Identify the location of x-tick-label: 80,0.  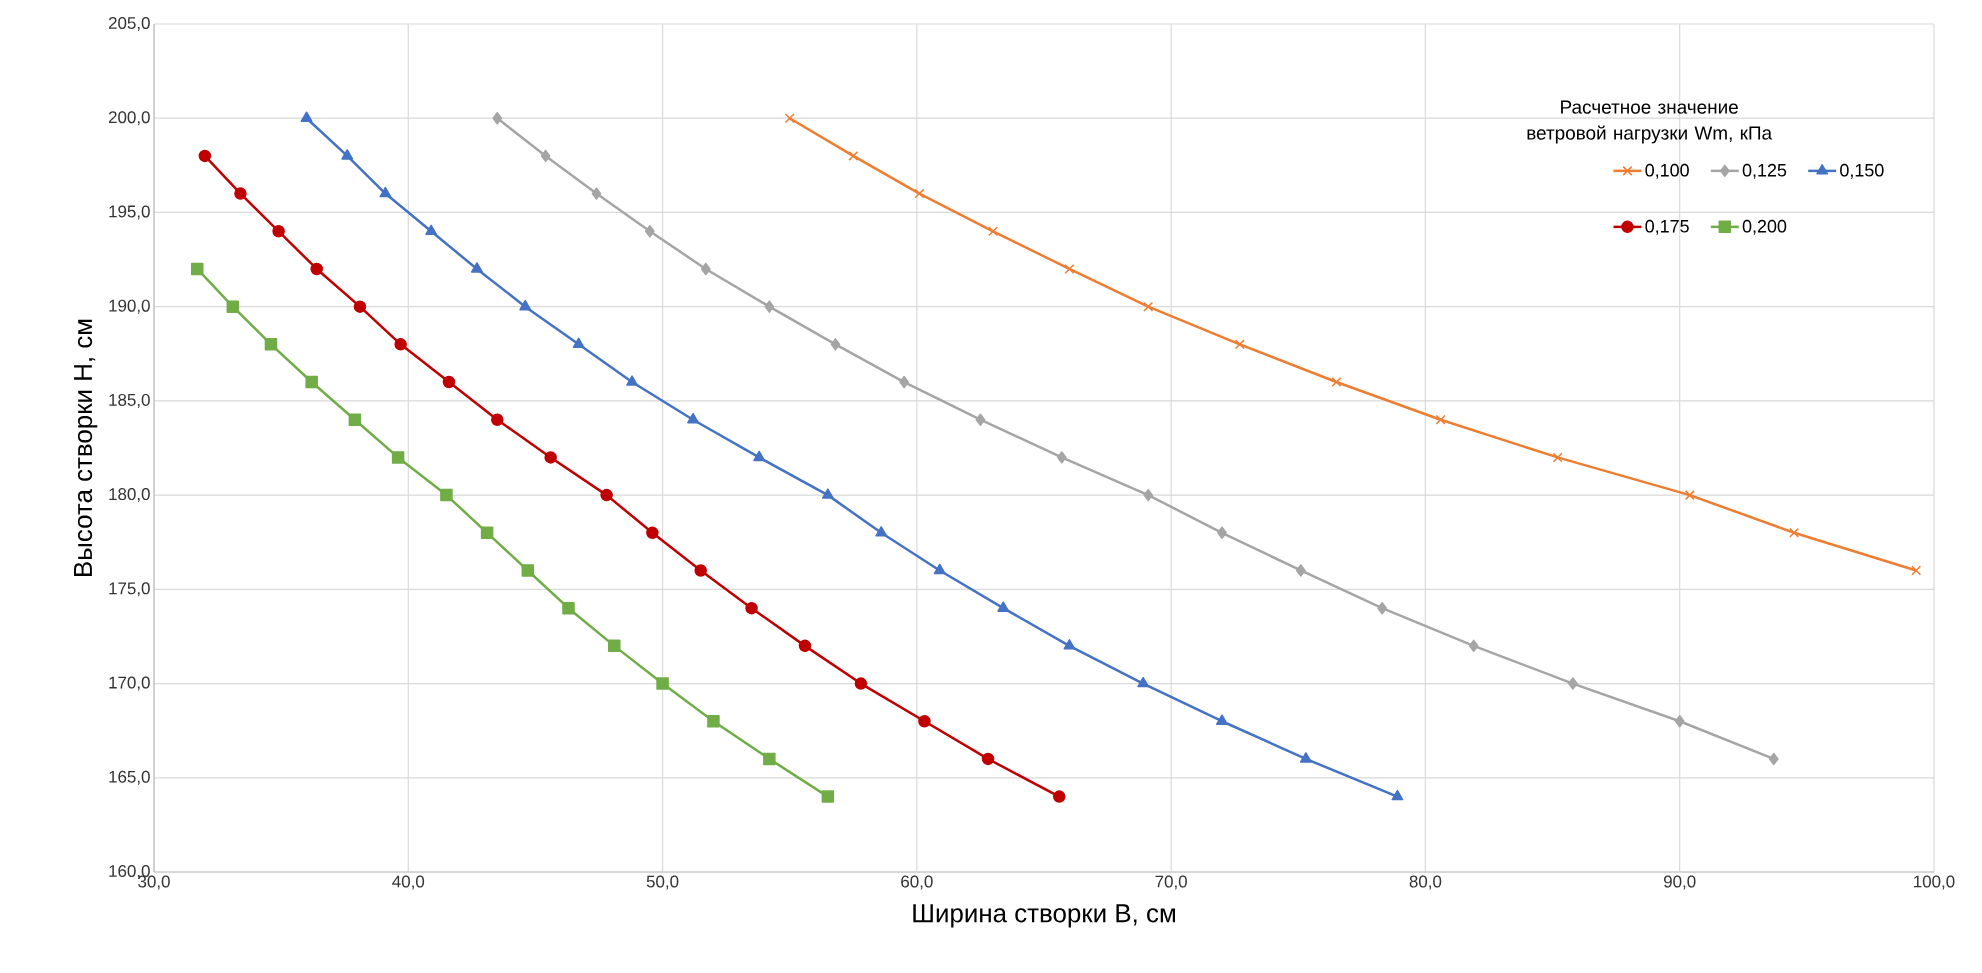
(1425, 882).